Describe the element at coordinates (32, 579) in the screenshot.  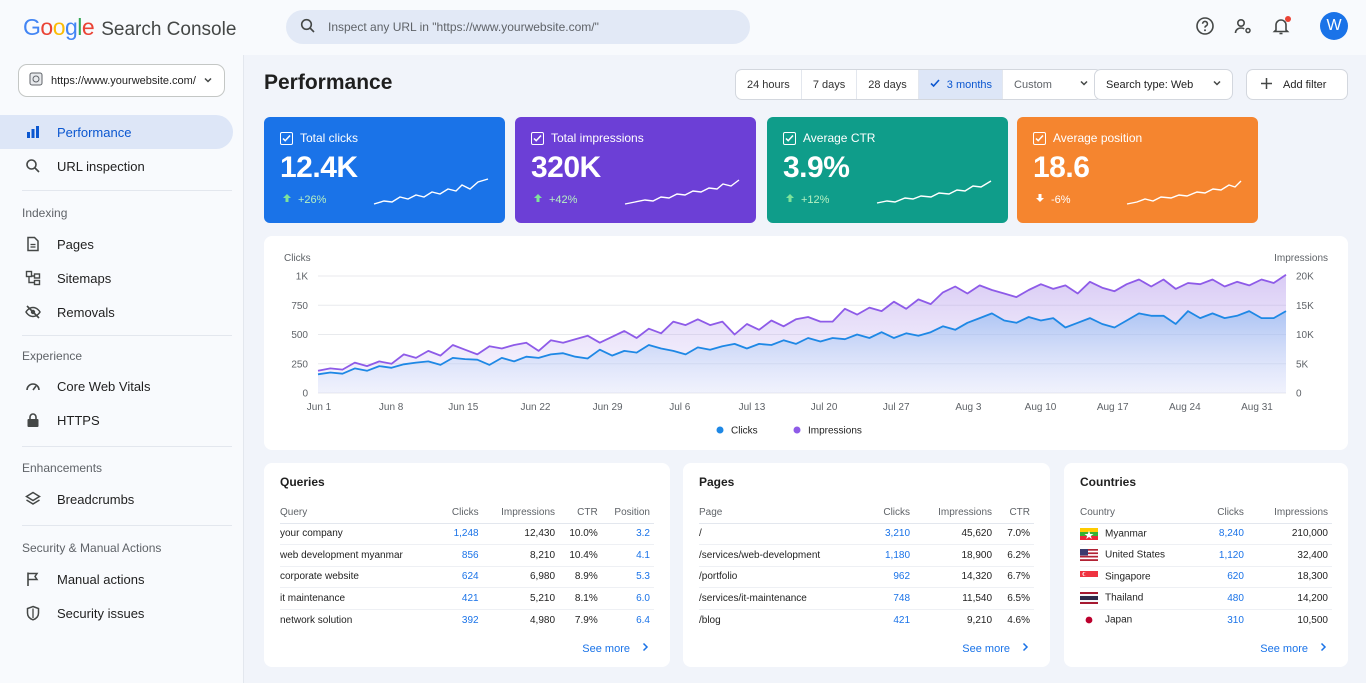
I see `flag-icon` at that location.